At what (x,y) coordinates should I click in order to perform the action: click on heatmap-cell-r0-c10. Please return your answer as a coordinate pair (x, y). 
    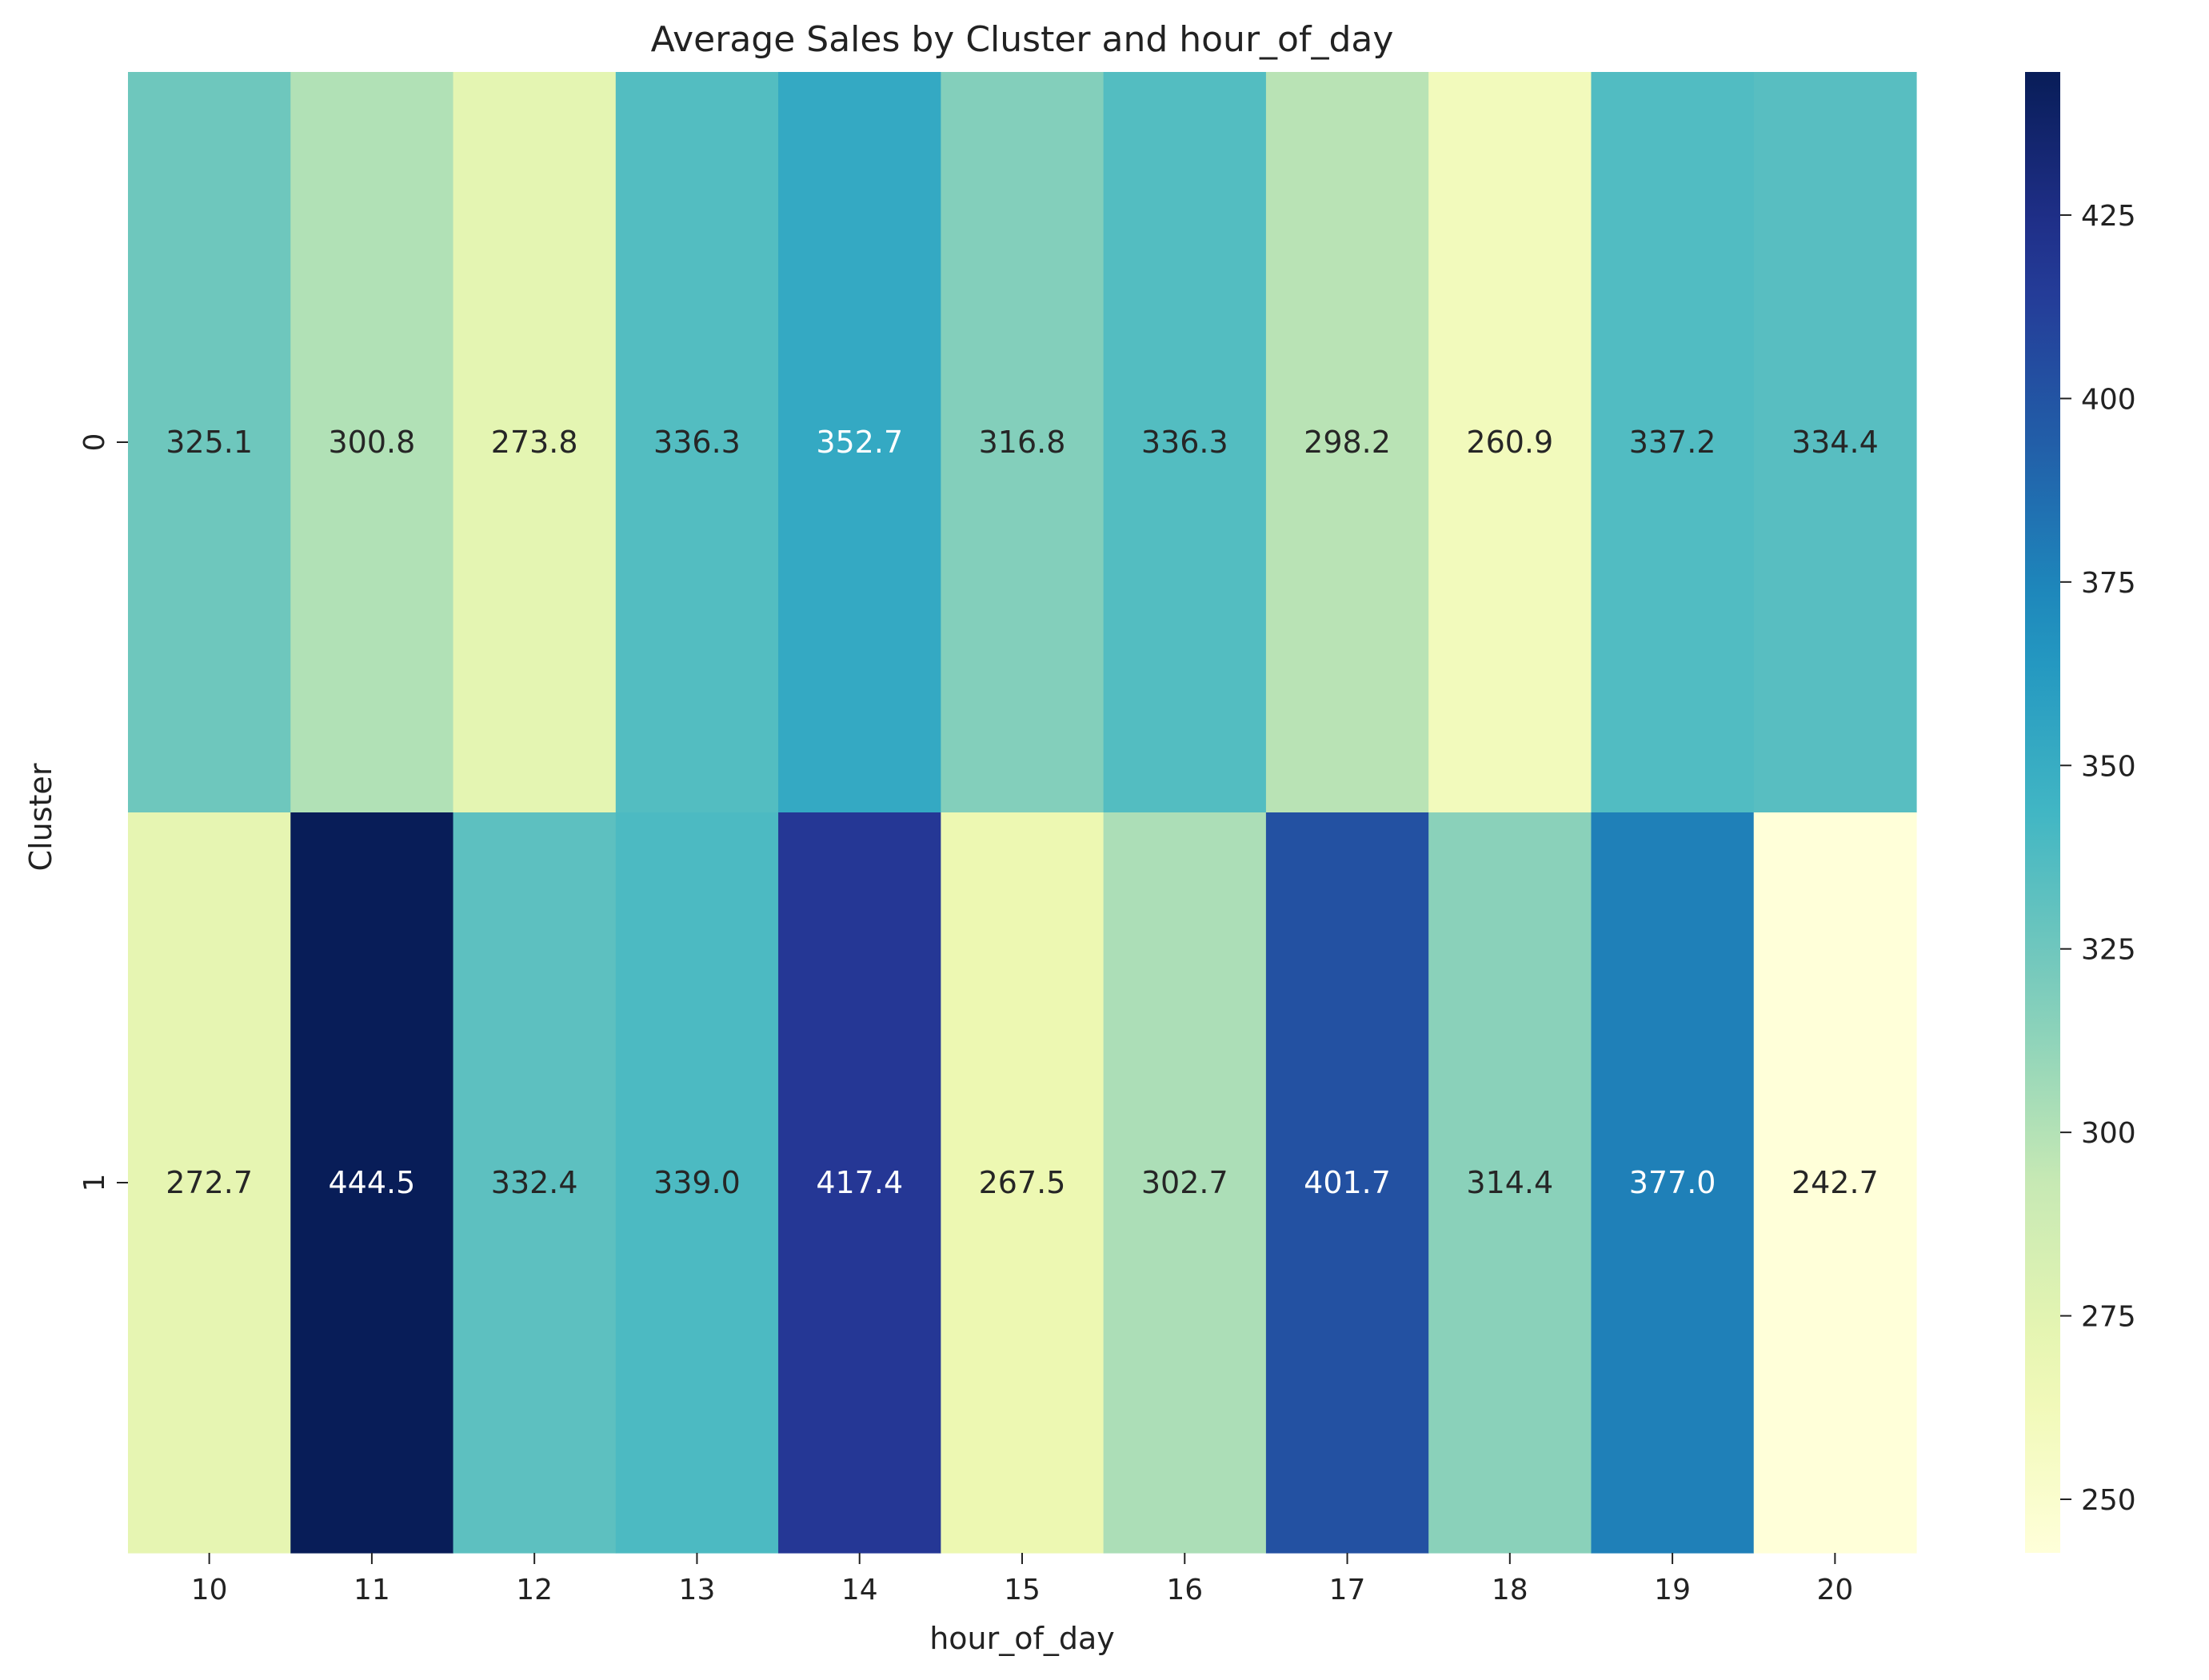
    Looking at the image, I should click on (210, 443).